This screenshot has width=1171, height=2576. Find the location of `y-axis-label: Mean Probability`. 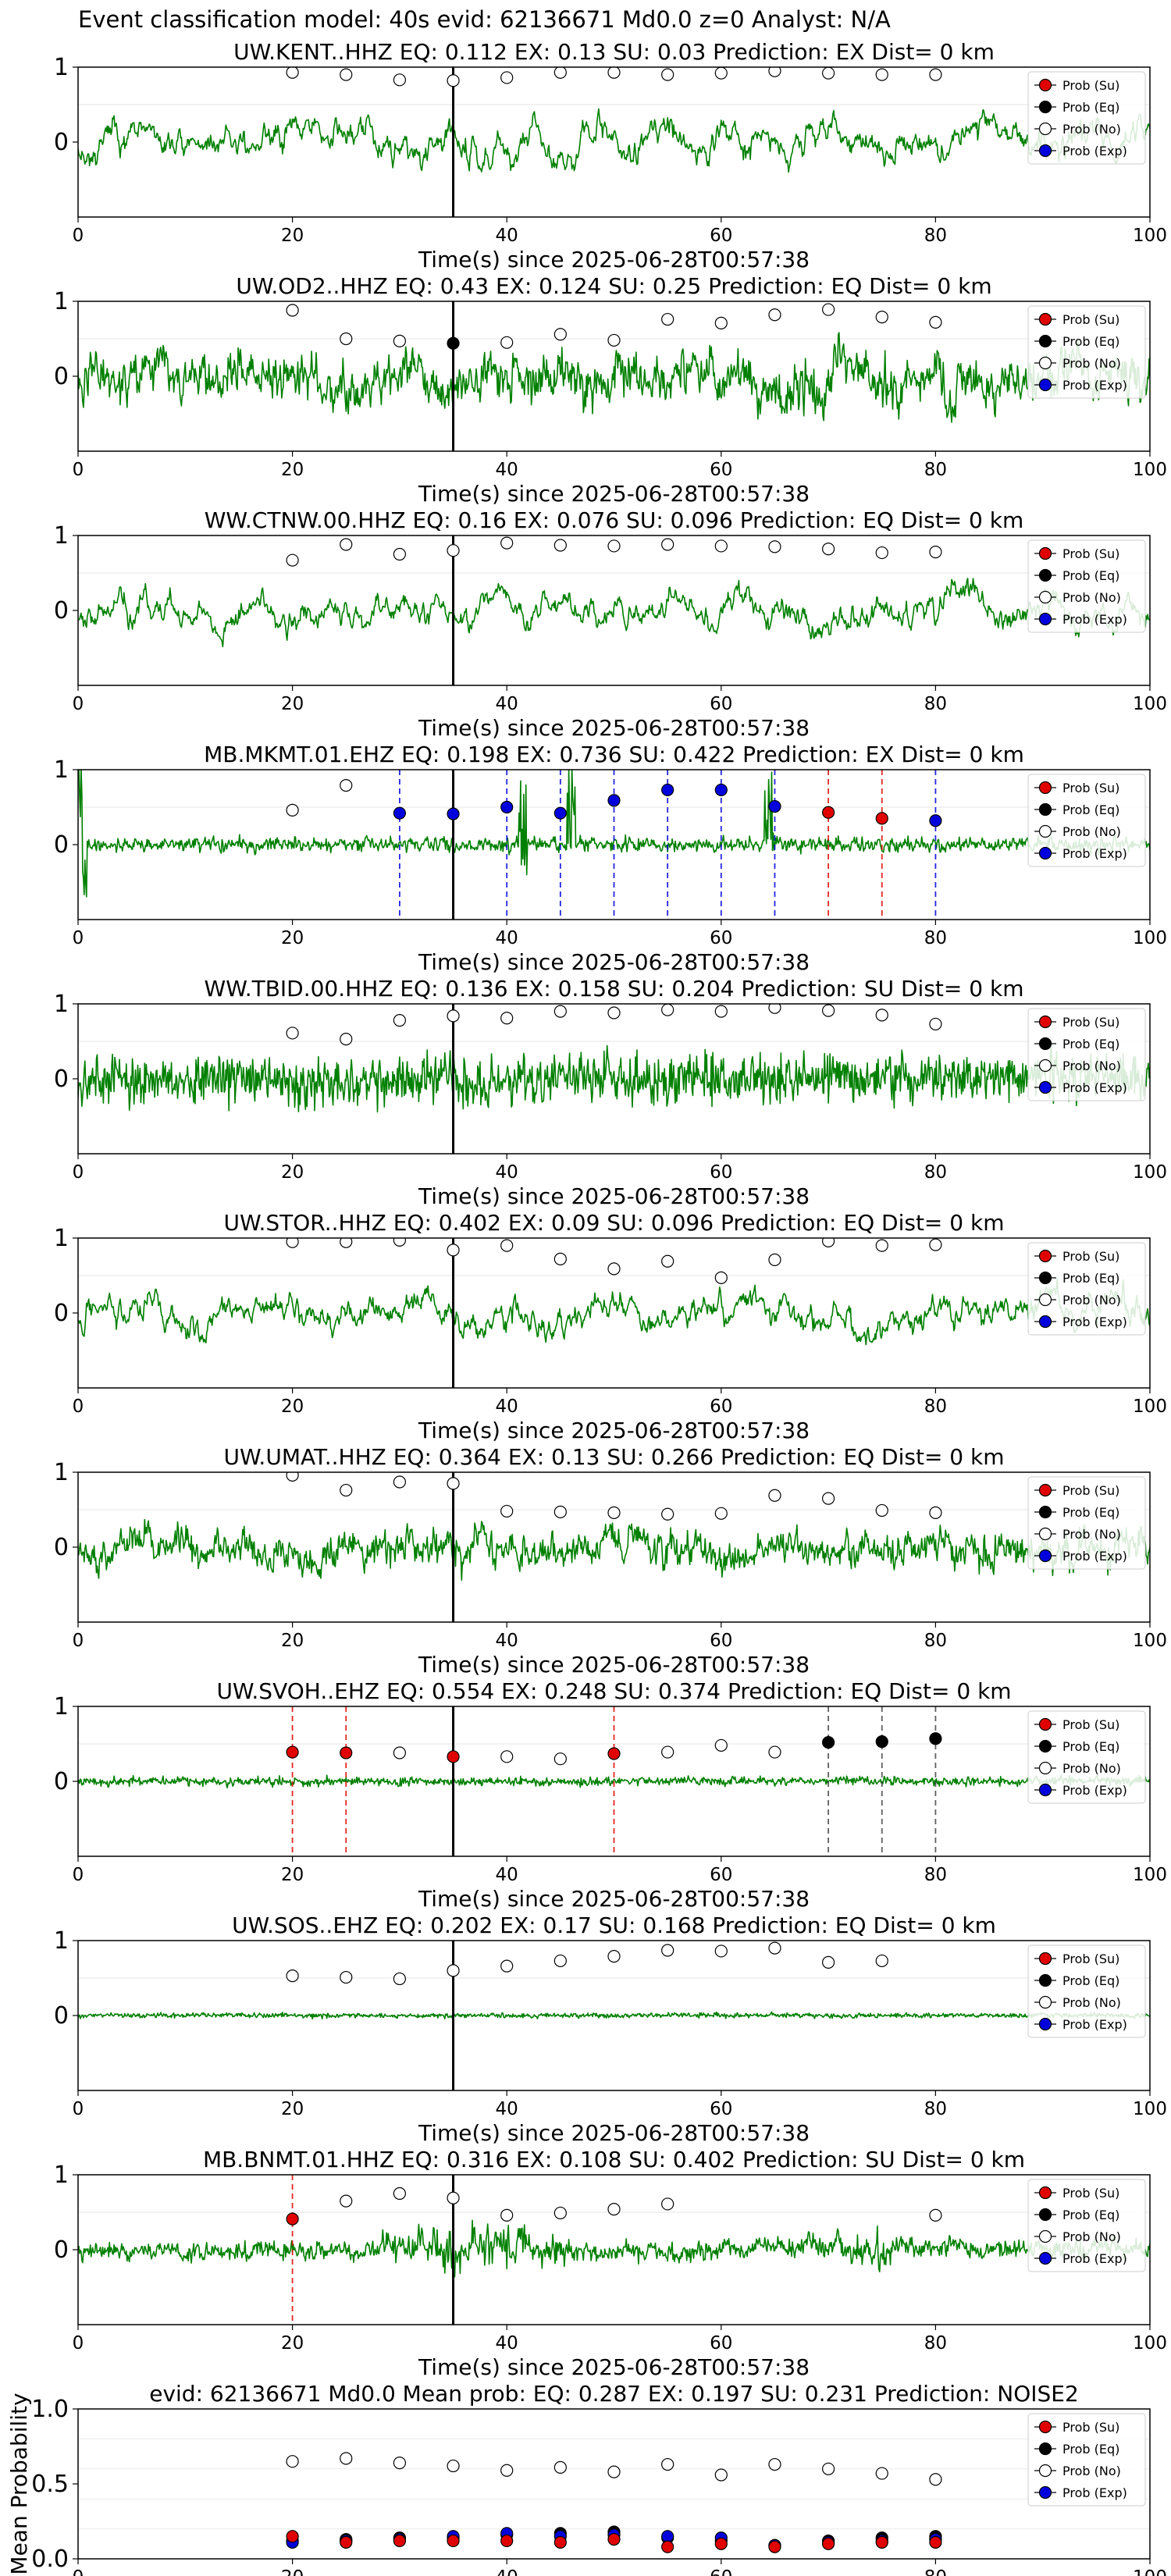

y-axis-label: Mean Probability is located at coordinates (19, 2483).